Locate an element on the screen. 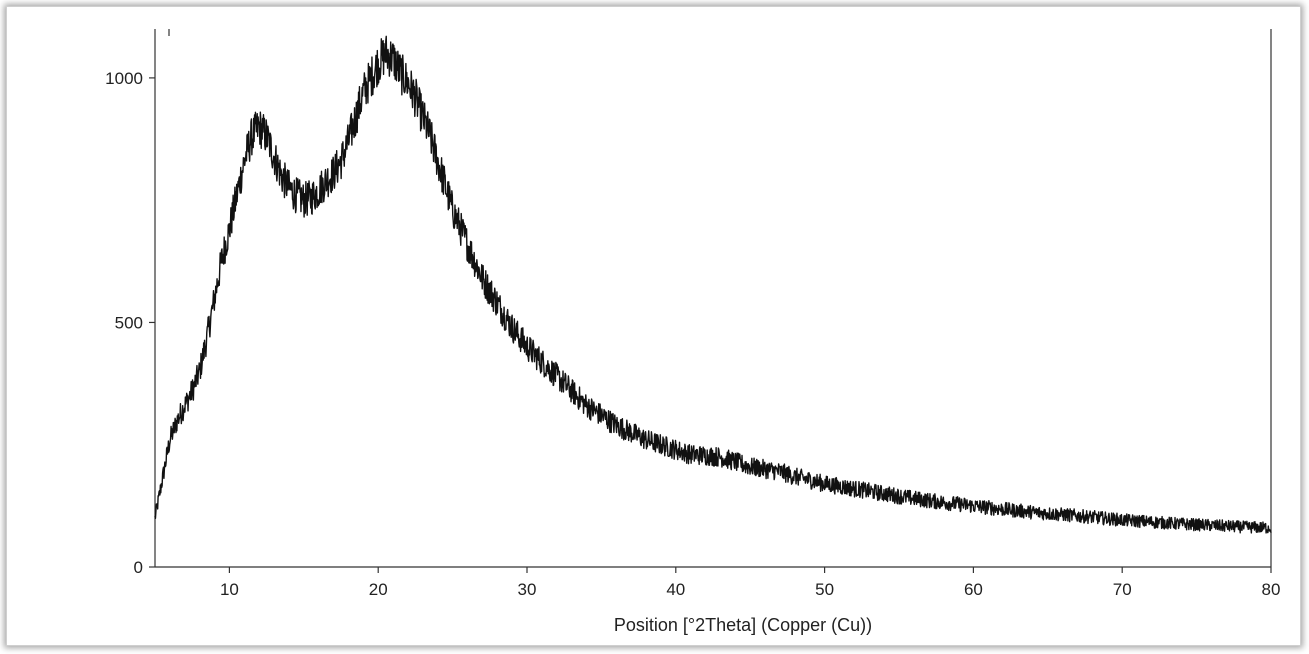  y-tick-label: 500 is located at coordinates (129, 322).